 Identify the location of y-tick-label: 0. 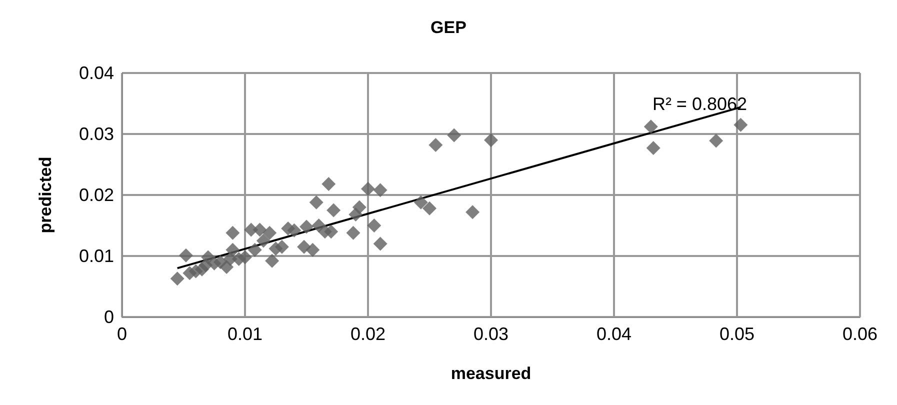
(109, 317).